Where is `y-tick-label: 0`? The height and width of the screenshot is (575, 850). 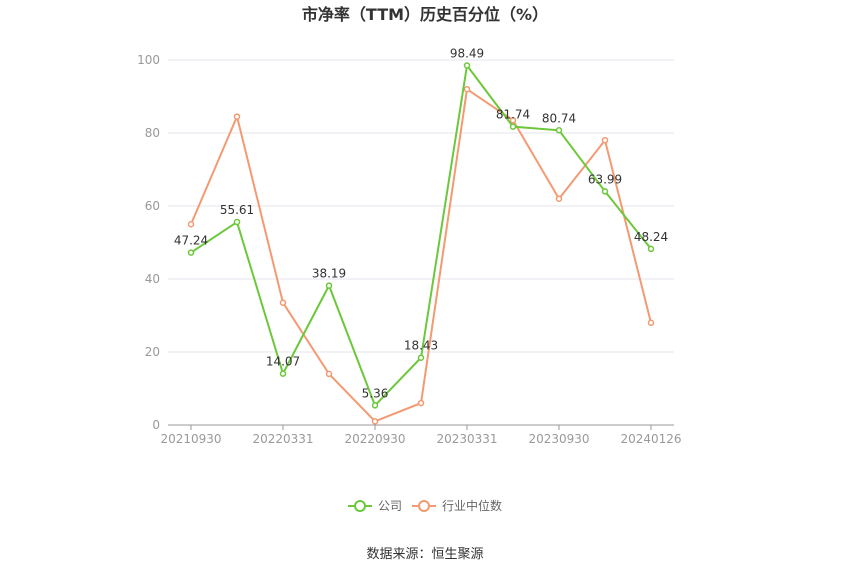
y-tick-label: 0 is located at coordinates (156, 425).